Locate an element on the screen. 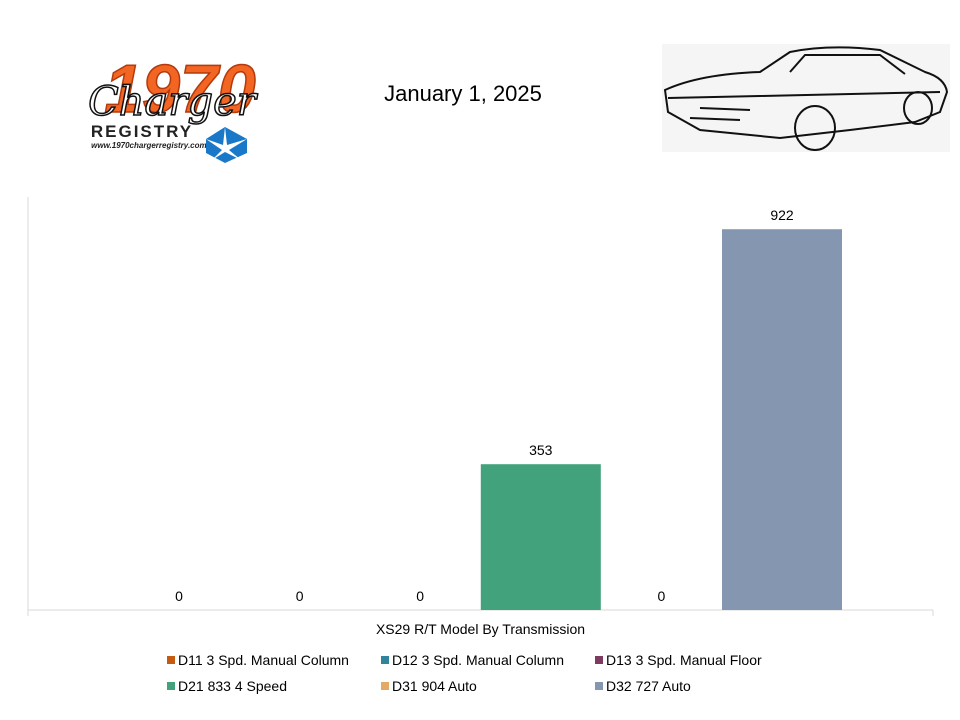 The width and height of the screenshot is (960, 720). x-tick-label: XS29 R/T Model By Transmission is located at coordinates (480, 629).